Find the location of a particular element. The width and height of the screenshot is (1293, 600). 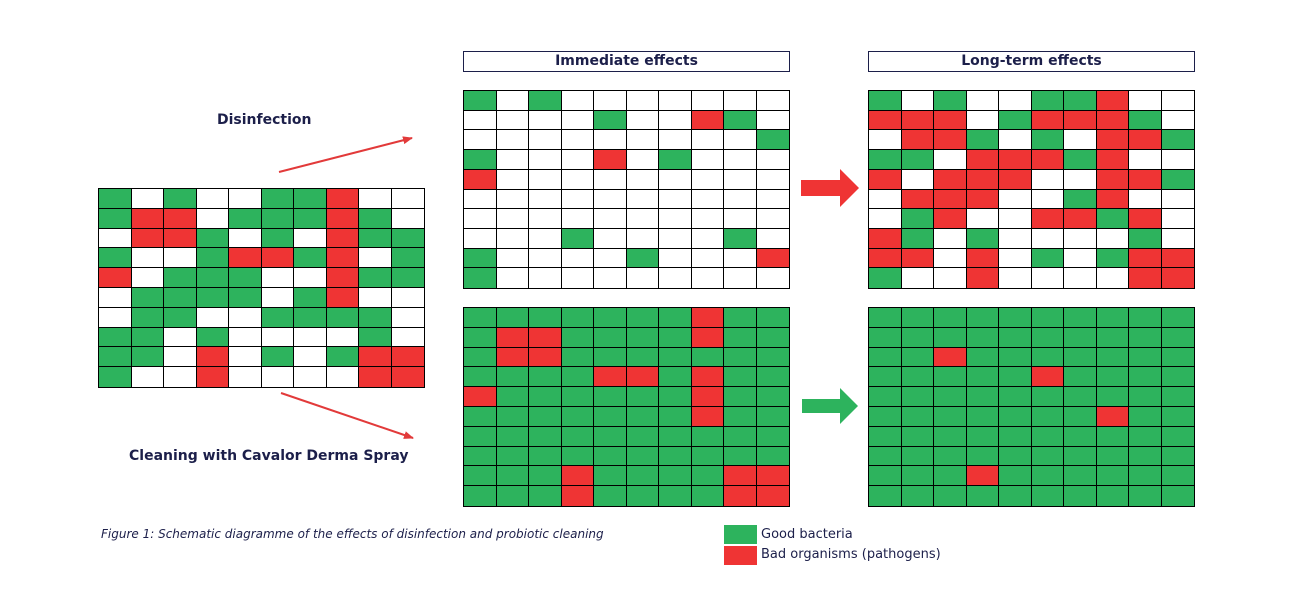

cleaning-label: Cleaning with Cavalor Derma Spray is located at coordinates (269, 456).